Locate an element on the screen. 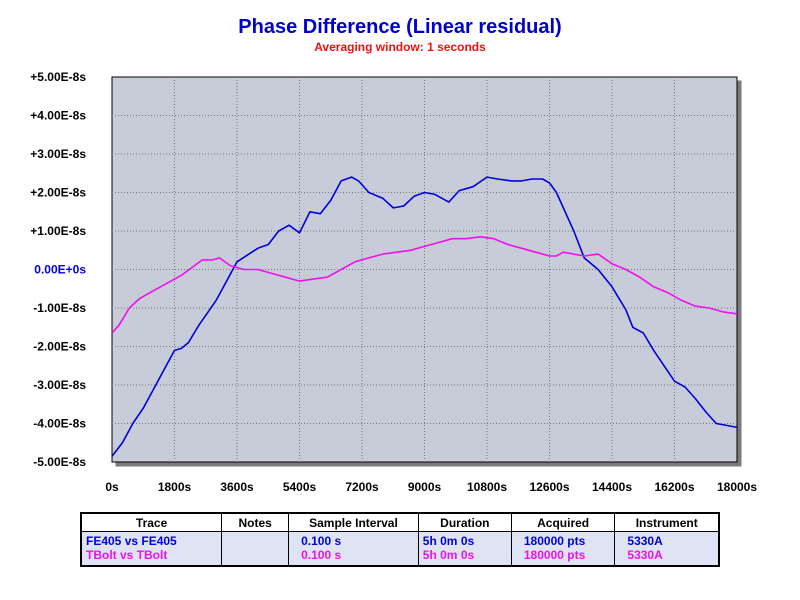 This screenshot has height=600, width=800. y-tick-label: +3.00E-8s is located at coordinates (58, 154).